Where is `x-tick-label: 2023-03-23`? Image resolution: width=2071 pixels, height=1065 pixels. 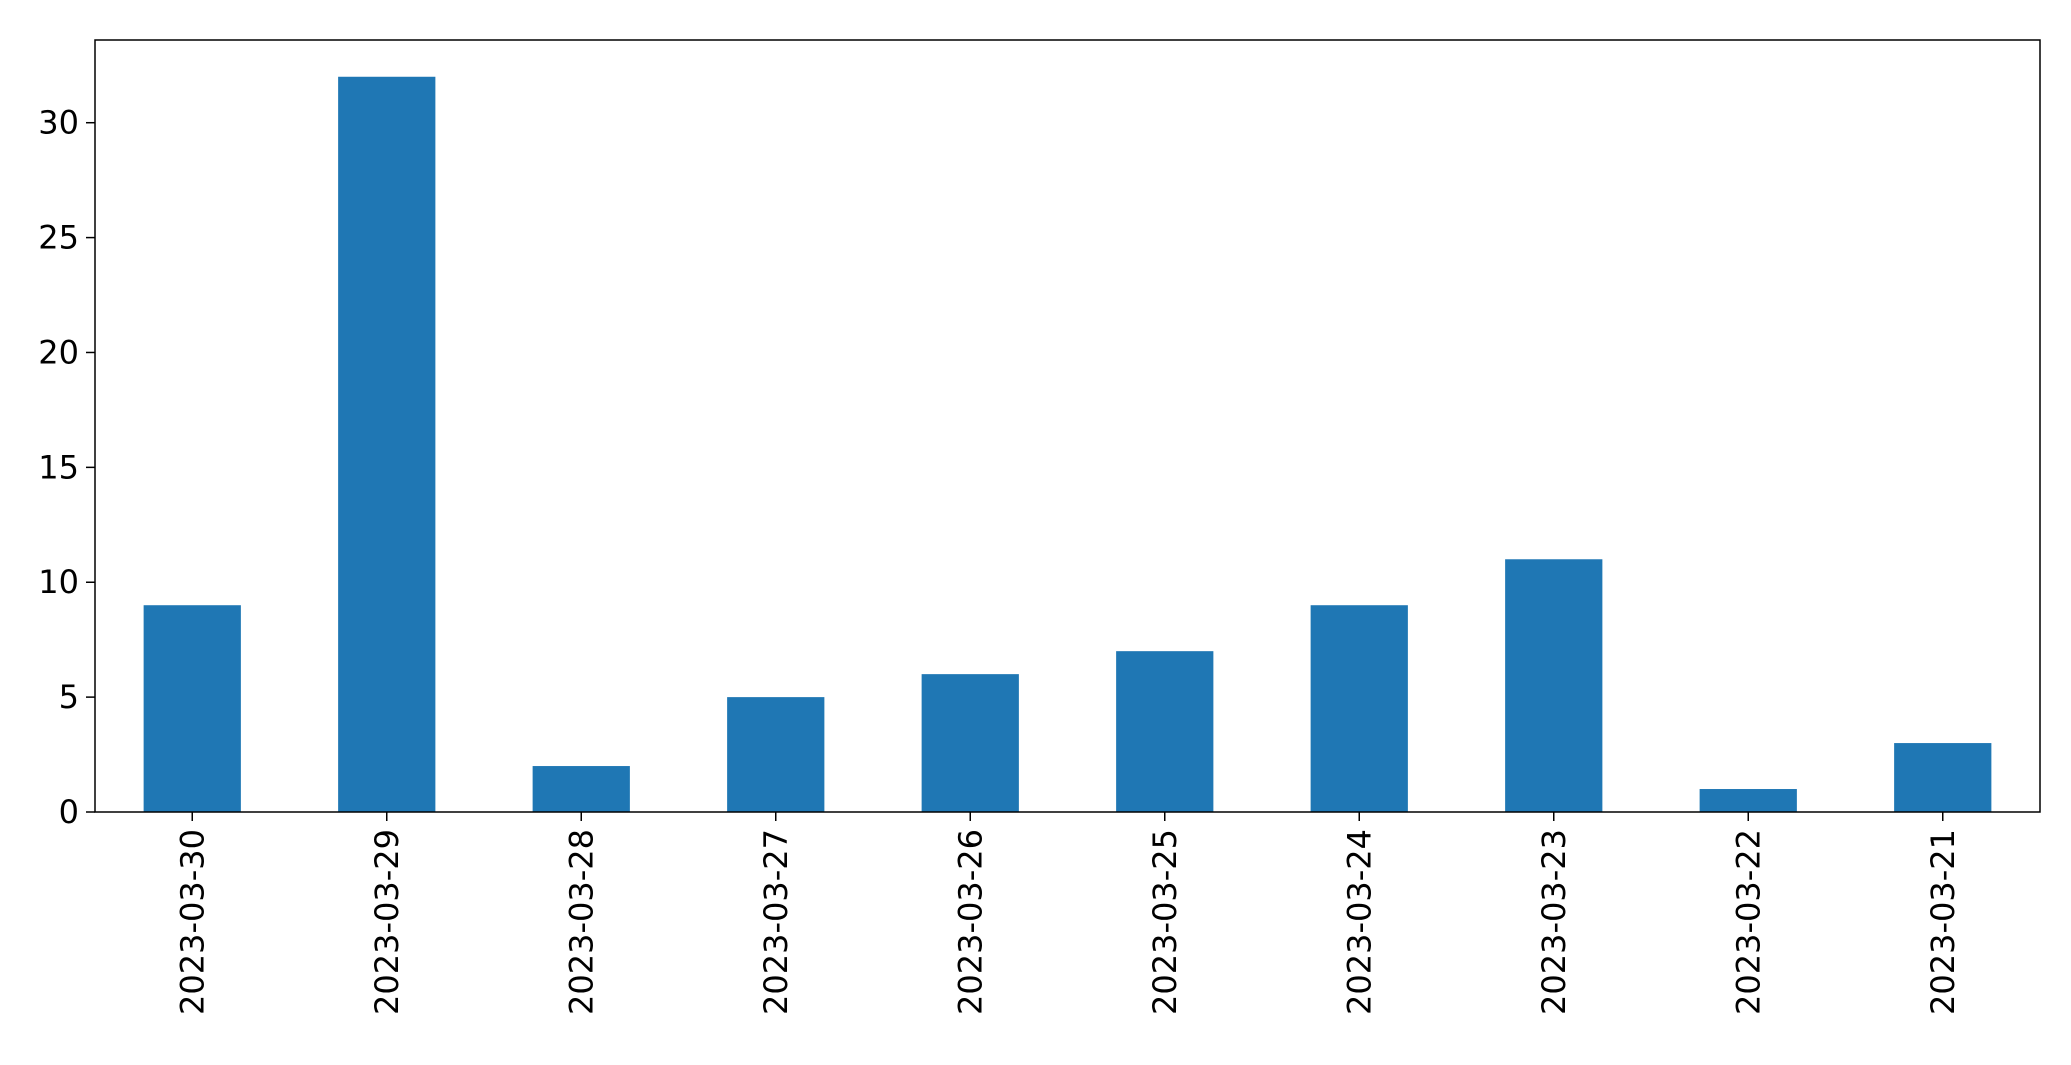 x-tick-label: 2023-03-23 is located at coordinates (1554, 922).